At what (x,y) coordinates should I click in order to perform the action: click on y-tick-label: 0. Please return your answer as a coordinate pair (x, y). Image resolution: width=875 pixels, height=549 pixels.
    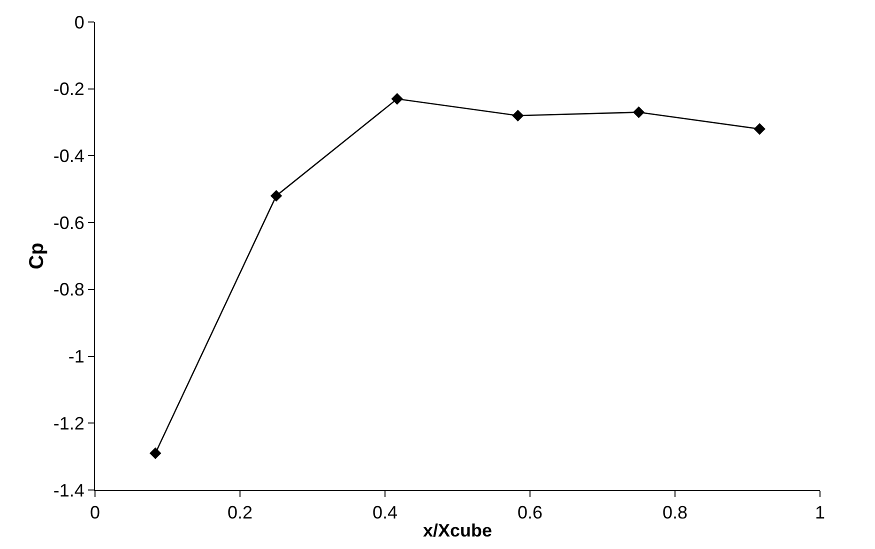
    Looking at the image, I should click on (79, 22).